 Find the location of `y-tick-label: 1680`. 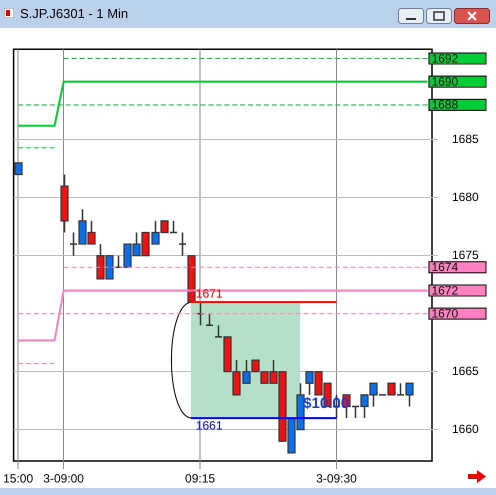

y-tick-label: 1680 is located at coordinates (466, 197).